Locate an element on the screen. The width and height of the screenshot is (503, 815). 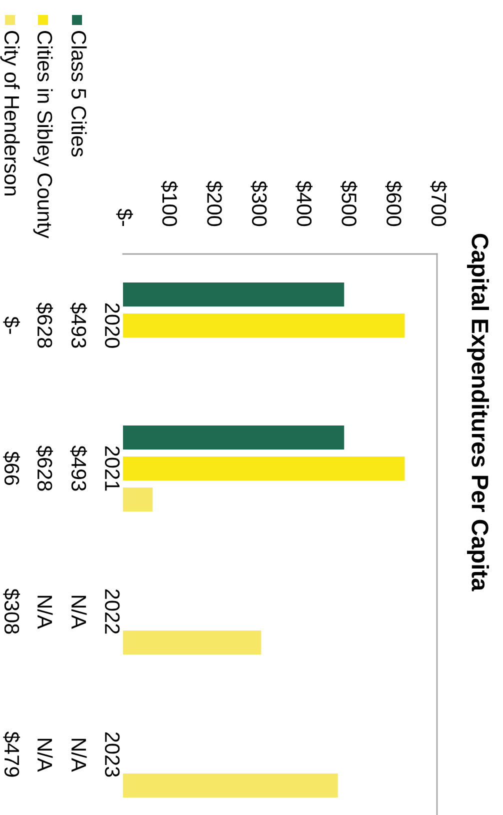
data-label: $- is located at coordinates (11, 325).